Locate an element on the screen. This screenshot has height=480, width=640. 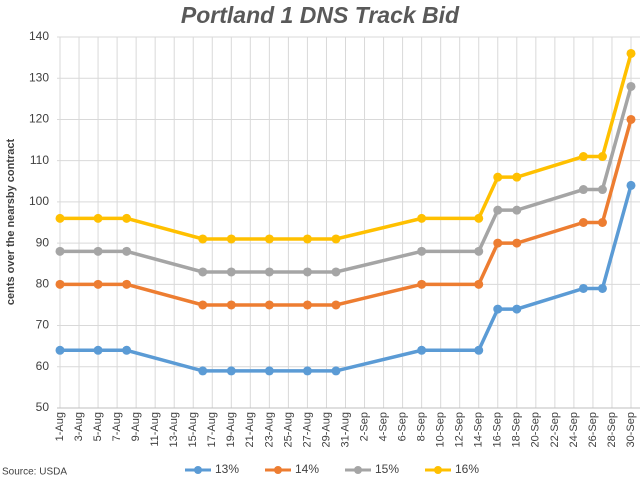
y-tick-label: 90 is located at coordinates (43, 242).